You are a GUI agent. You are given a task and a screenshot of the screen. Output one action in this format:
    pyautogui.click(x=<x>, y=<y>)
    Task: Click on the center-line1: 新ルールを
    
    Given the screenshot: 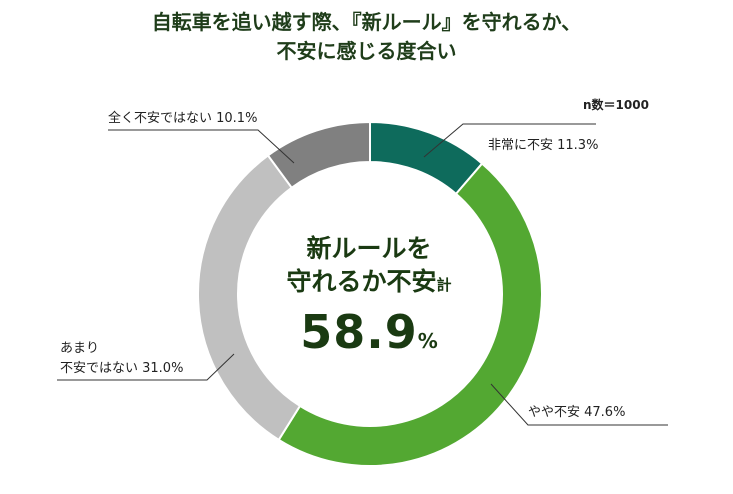 What is the action you would take?
    pyautogui.click(x=369, y=248)
    